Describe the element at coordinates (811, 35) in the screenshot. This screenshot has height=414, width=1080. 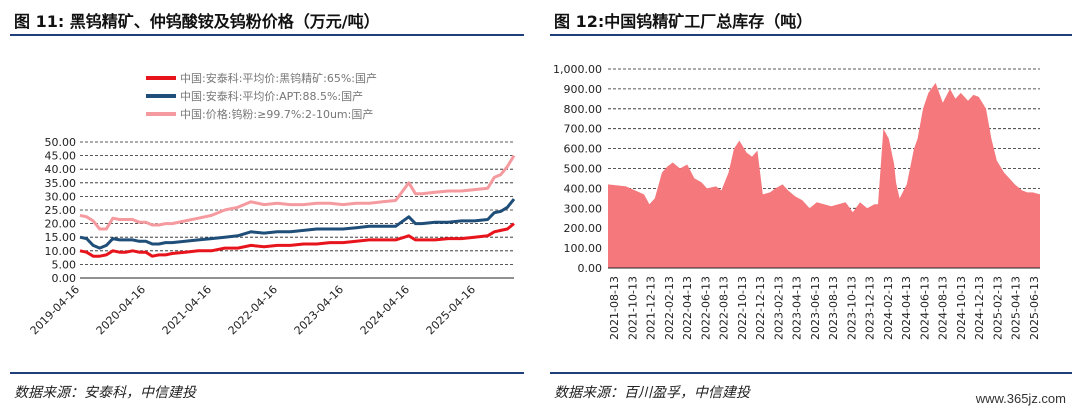
I see `right-top-rule` at that location.